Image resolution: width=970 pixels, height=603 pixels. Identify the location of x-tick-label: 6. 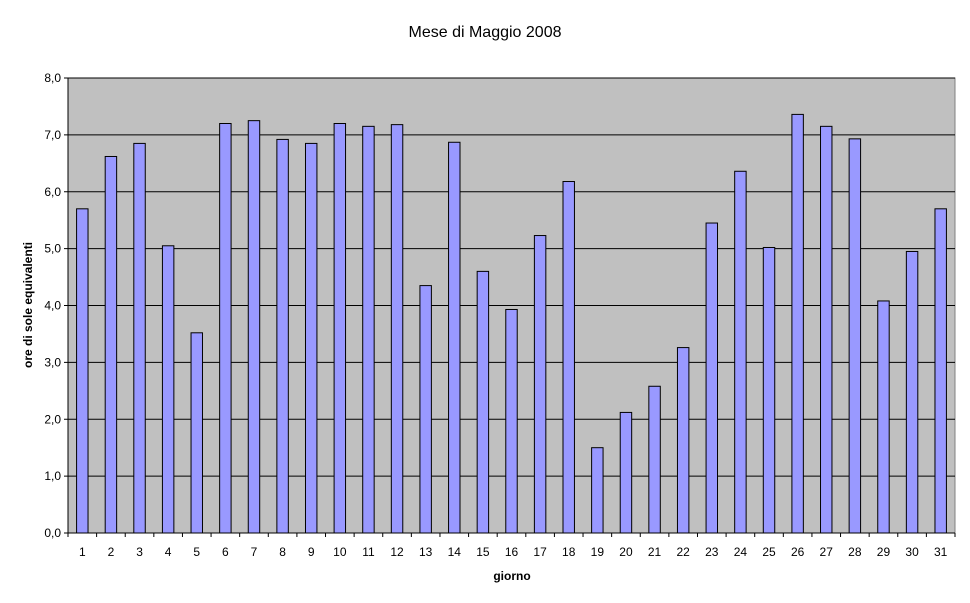
(225, 552).